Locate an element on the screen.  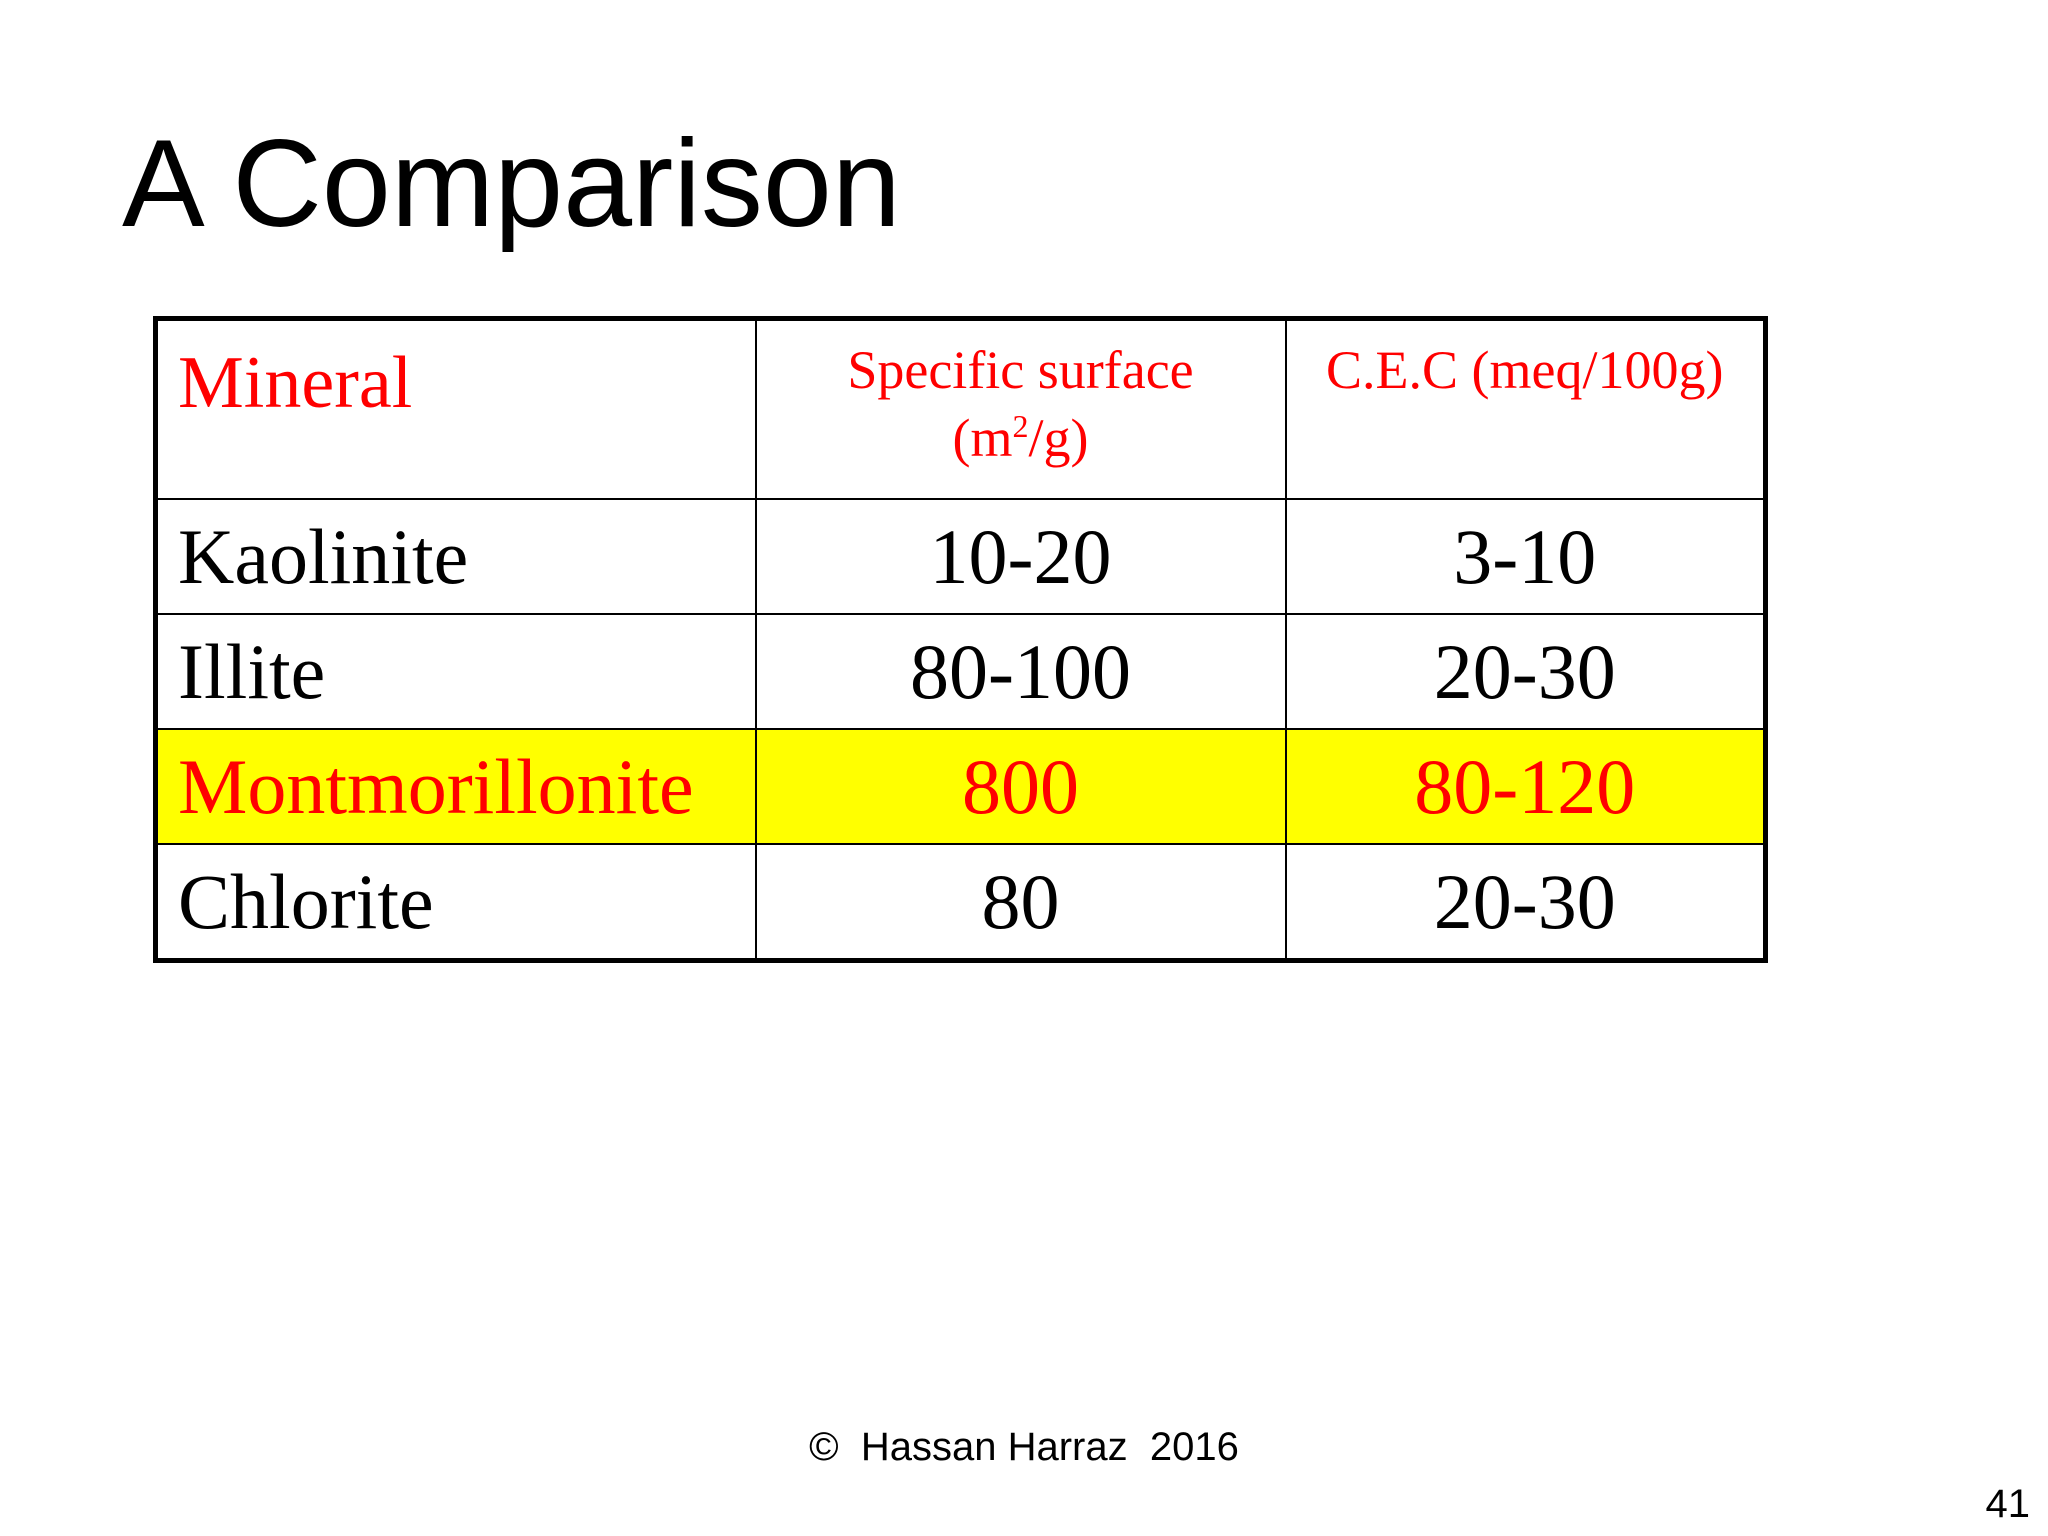
mineral-cell: Chlorite is located at coordinates (455, 902).